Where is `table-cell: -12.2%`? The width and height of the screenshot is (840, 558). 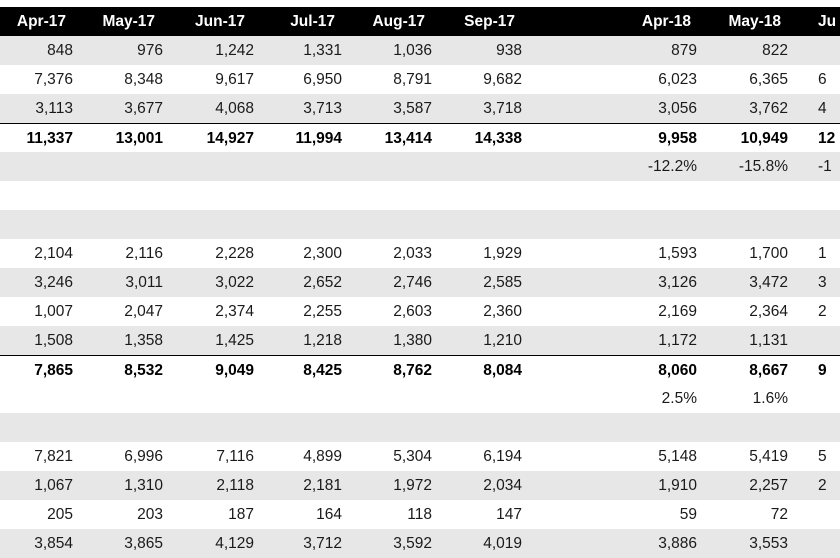
table-cell: -12.2% is located at coordinates (672, 166).